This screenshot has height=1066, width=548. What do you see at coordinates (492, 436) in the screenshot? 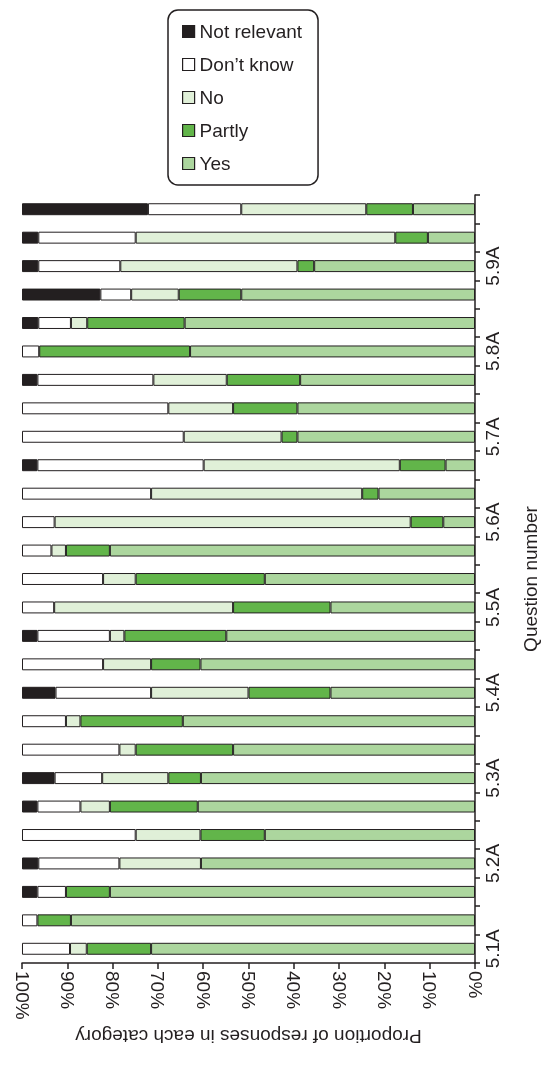
I see `y-tick-label: 5.7A` at bounding box center [492, 436].